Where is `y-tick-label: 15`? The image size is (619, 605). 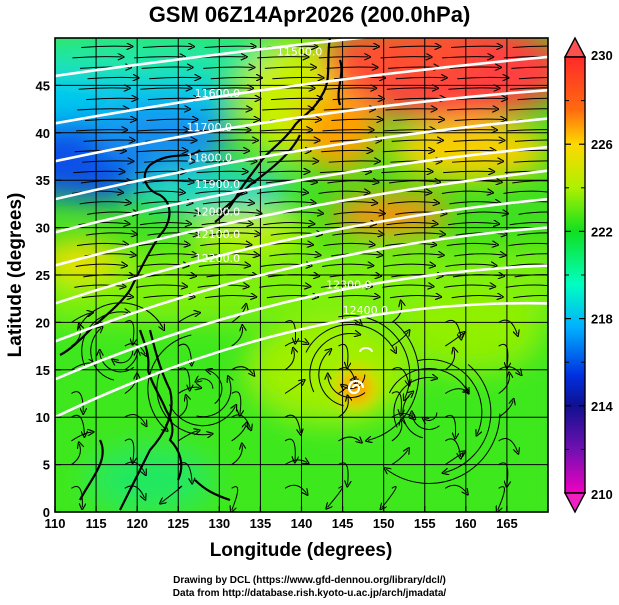
y-tick-label: 15 is located at coordinates (43, 370).